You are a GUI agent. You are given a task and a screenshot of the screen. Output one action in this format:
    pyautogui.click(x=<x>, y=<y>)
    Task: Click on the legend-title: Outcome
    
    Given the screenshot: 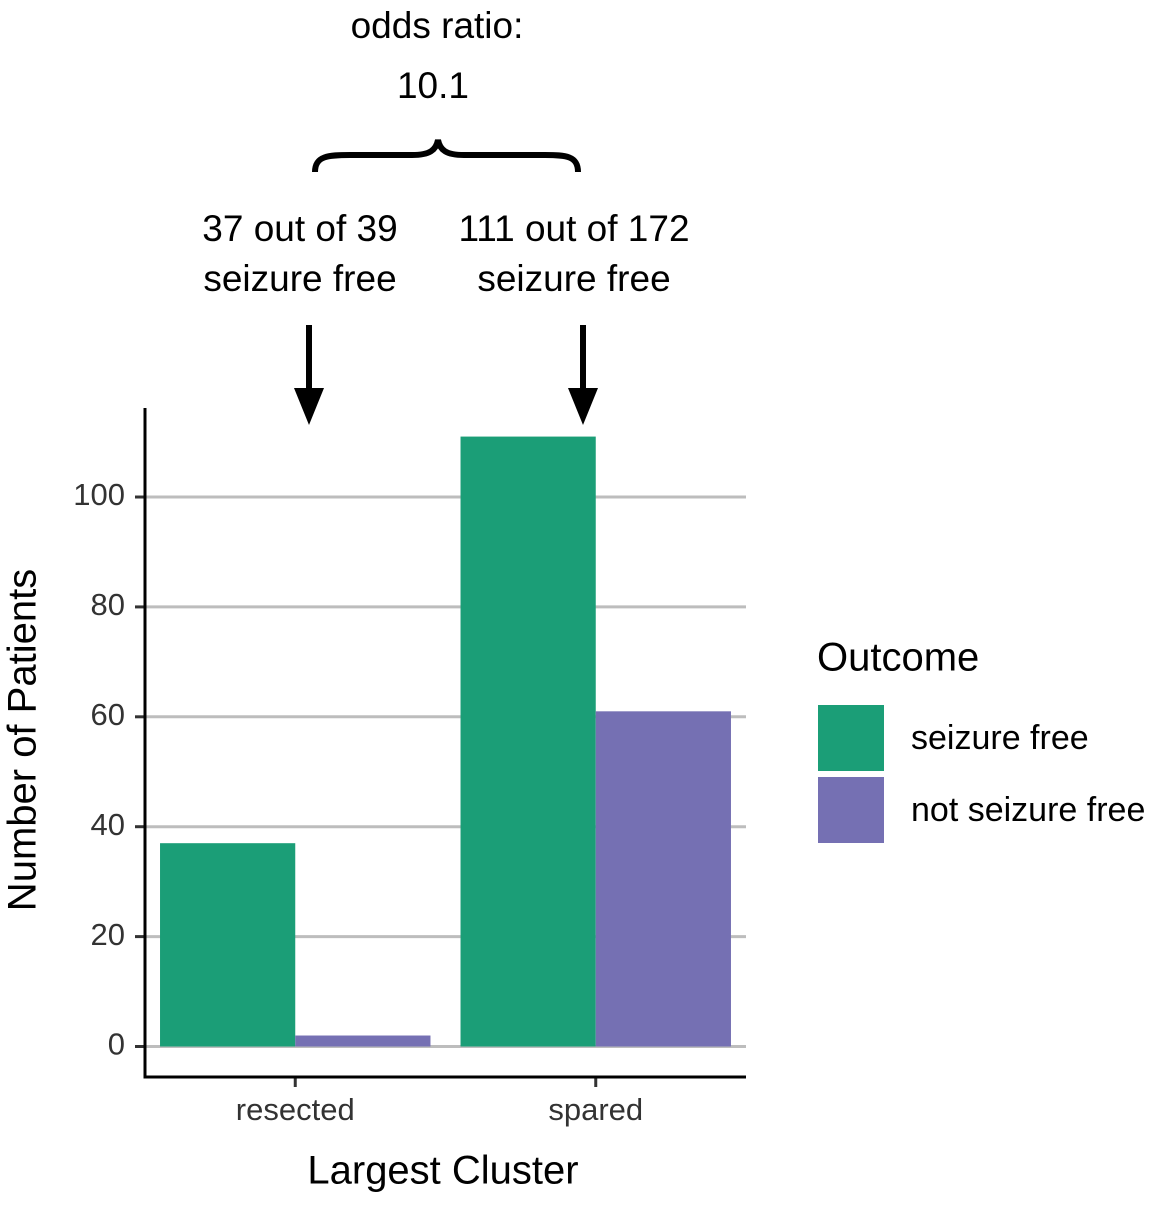 What is the action you would take?
    pyautogui.click(x=898, y=658)
    